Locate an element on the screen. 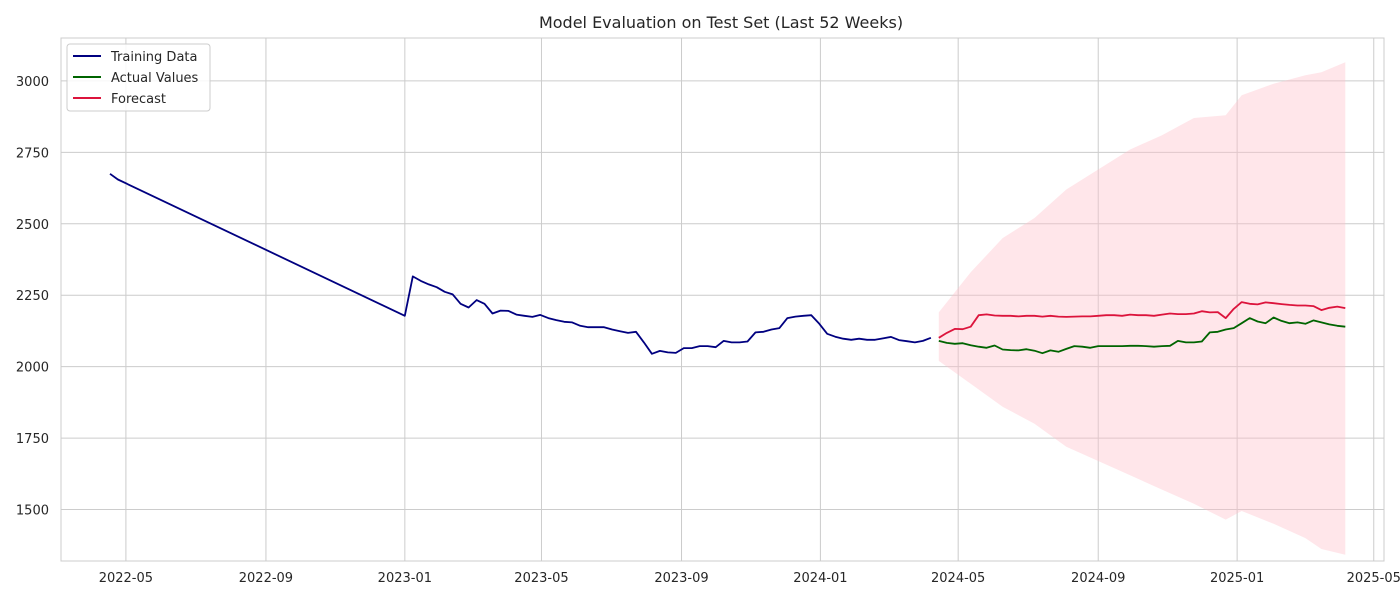  y-tick-label: 2000 is located at coordinates (32, 368).